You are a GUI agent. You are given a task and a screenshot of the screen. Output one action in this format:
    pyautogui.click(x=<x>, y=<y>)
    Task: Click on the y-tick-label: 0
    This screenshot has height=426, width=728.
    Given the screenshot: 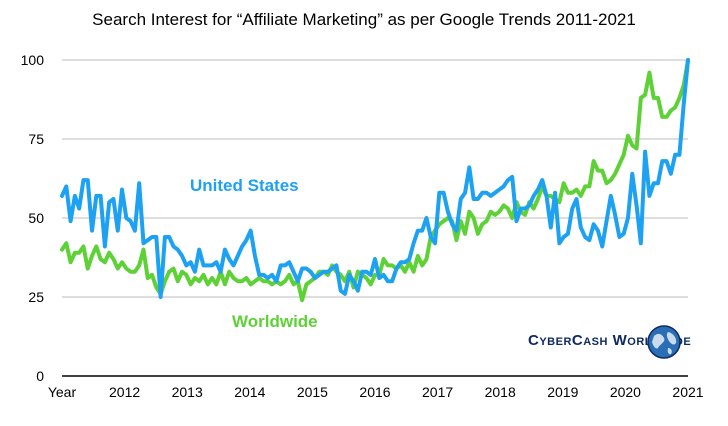 What is the action you would take?
    pyautogui.click(x=40, y=376)
    